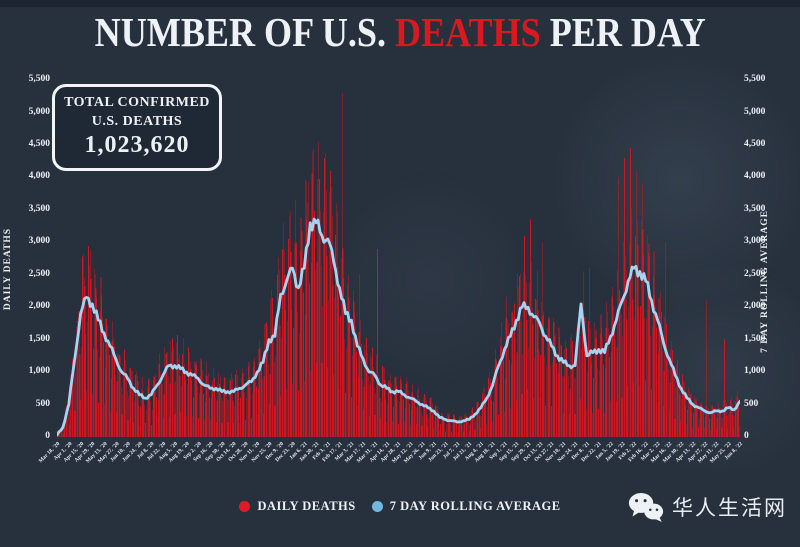 Image resolution: width=800 pixels, height=547 pixels. I want to click on legend-item-daily-deaths: DAILY DEATHS, so click(297, 506).